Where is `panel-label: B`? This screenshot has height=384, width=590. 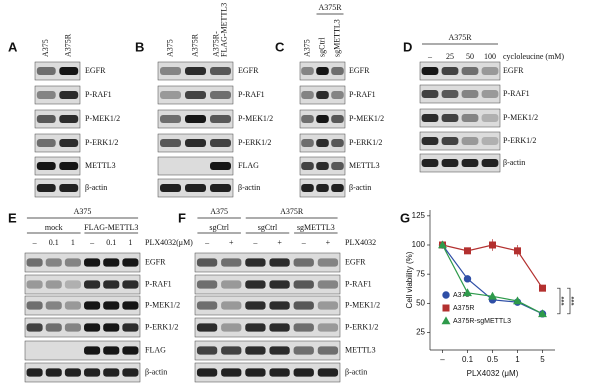
panel-label: B is located at coordinates (139, 46).